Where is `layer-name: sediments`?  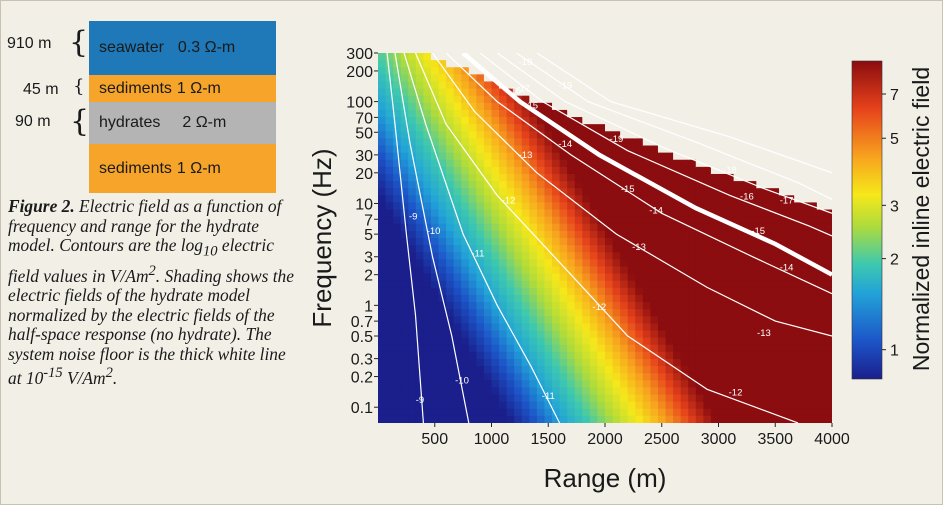
layer-name: sediments is located at coordinates (135, 168).